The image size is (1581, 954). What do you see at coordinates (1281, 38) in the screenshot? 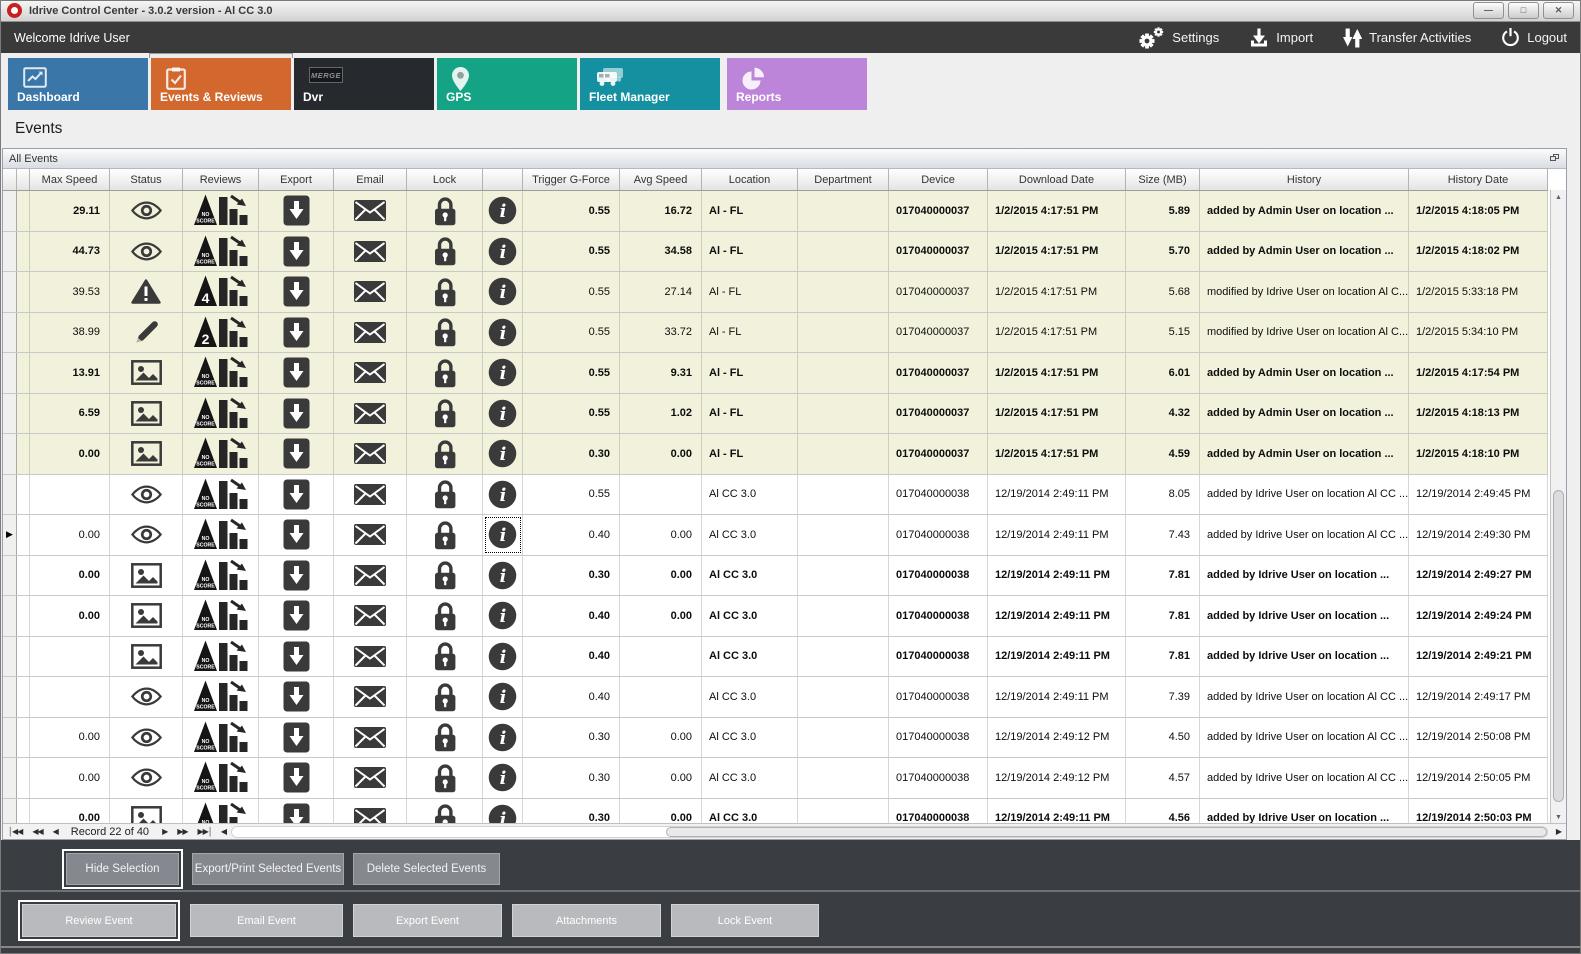
I see `import-menu-item: Import` at bounding box center [1281, 38].